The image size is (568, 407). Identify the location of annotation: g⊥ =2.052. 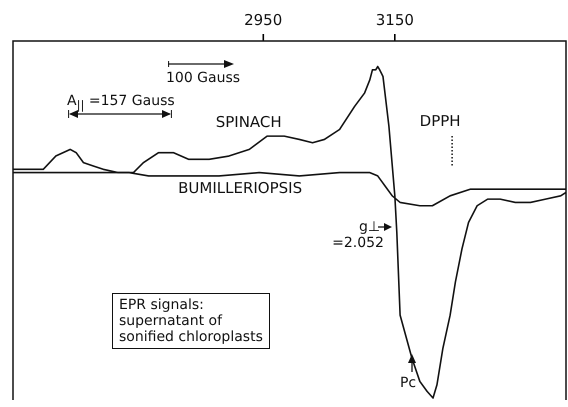
(358, 234).